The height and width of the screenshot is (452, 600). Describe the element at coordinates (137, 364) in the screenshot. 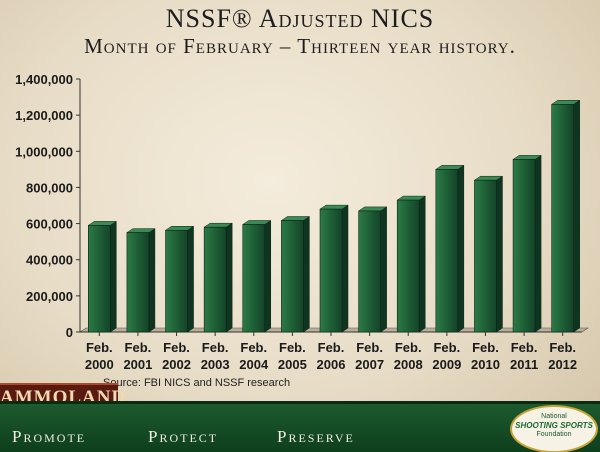

I see `x-tick-label: 2001` at that location.